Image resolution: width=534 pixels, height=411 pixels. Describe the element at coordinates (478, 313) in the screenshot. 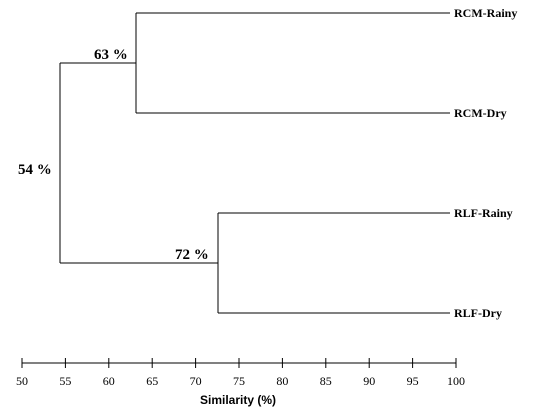

I see `leaf-label-rlf-dry: RLF-Dry` at that location.